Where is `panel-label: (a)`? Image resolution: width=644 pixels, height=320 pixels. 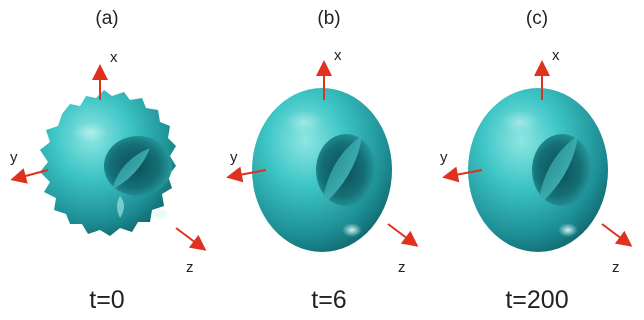 panel-label: (a) is located at coordinates (107, 18).